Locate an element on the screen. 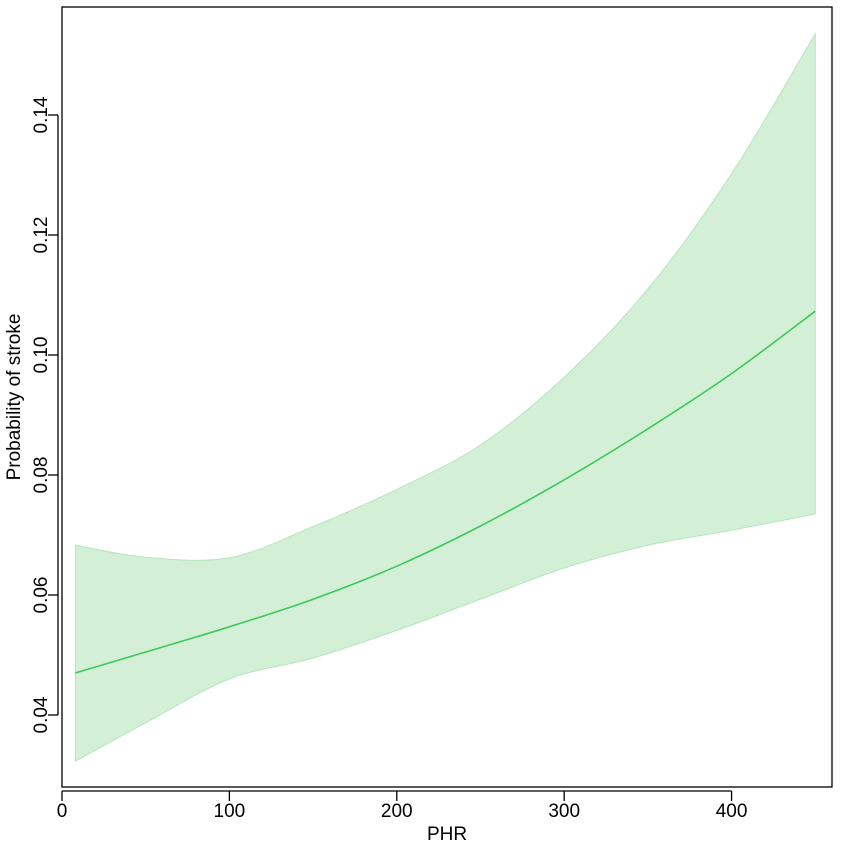 The image size is (851, 847). y-tick-label: 0.14 is located at coordinates (41, 114).